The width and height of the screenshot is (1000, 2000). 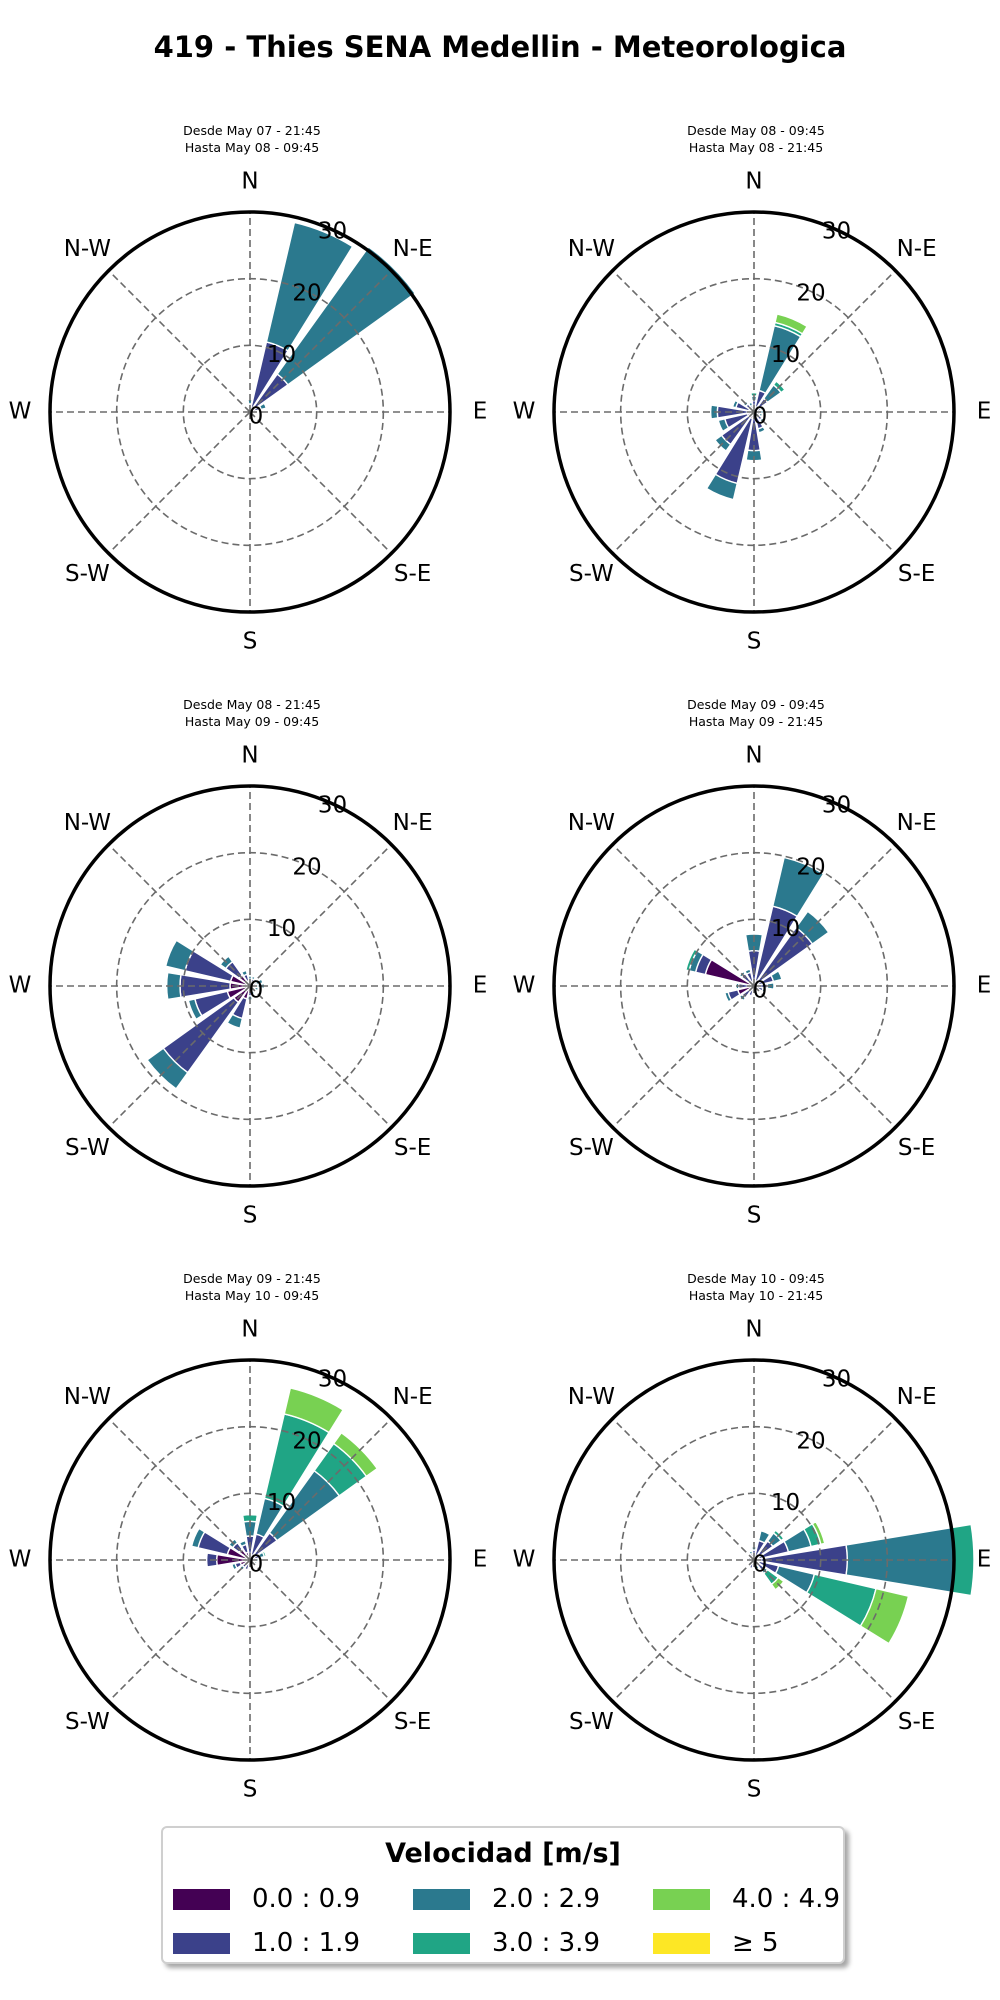 I want to click on legend-label: 2.0 : 2.9, so click(x=546, y=1899).